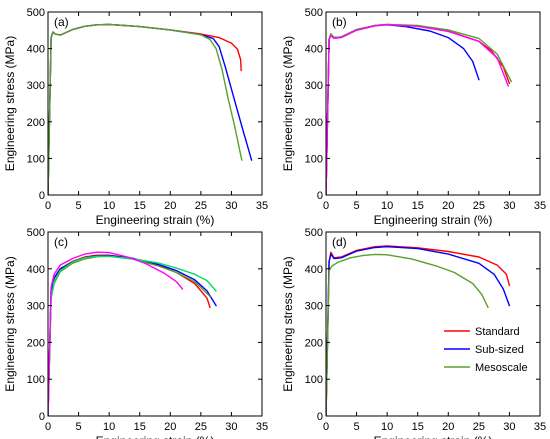 Image resolution: width=550 pixels, height=439 pixels. Describe the element at coordinates (61, 242) in the screenshot. I see `panel-label: (c)` at that location.